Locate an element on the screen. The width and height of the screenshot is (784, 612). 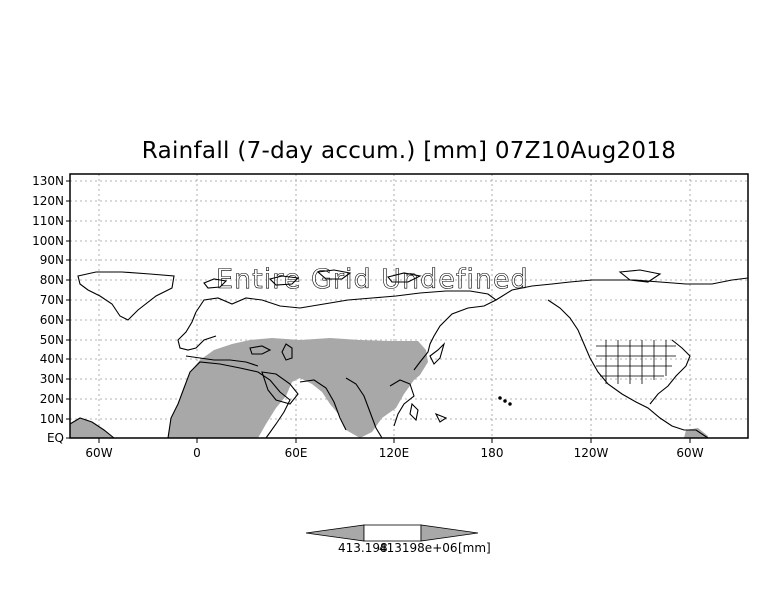
y-tick-label: 70N is located at coordinates (52, 300).